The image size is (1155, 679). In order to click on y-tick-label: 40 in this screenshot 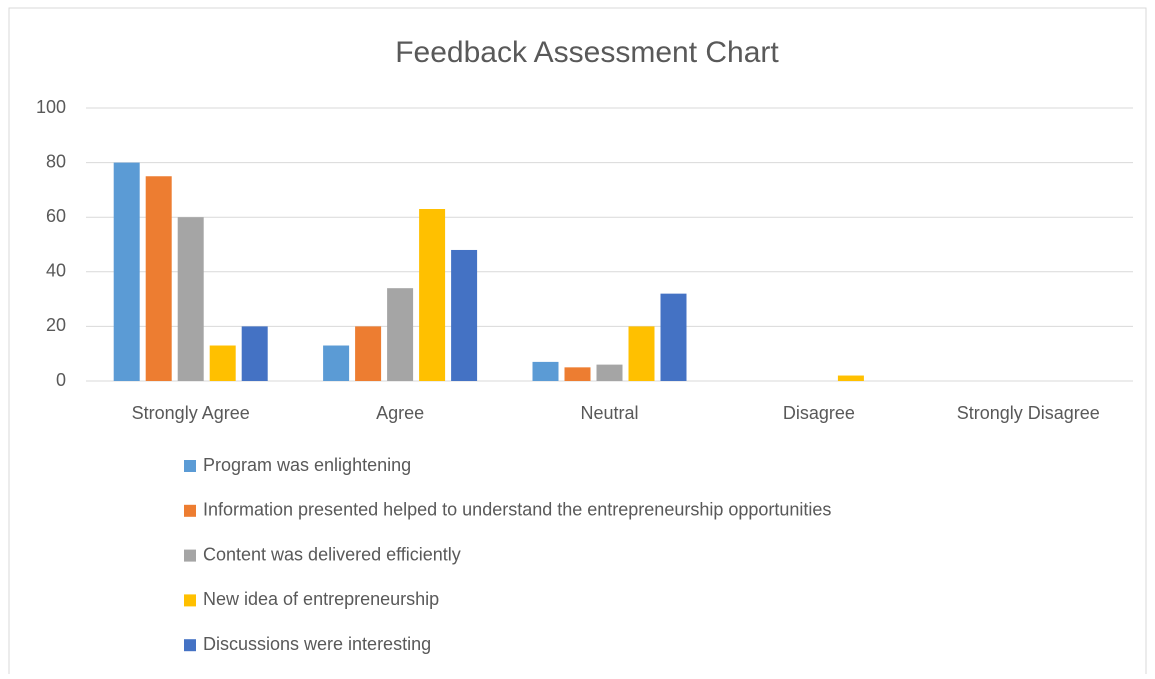, I will do `click(56, 271)`.